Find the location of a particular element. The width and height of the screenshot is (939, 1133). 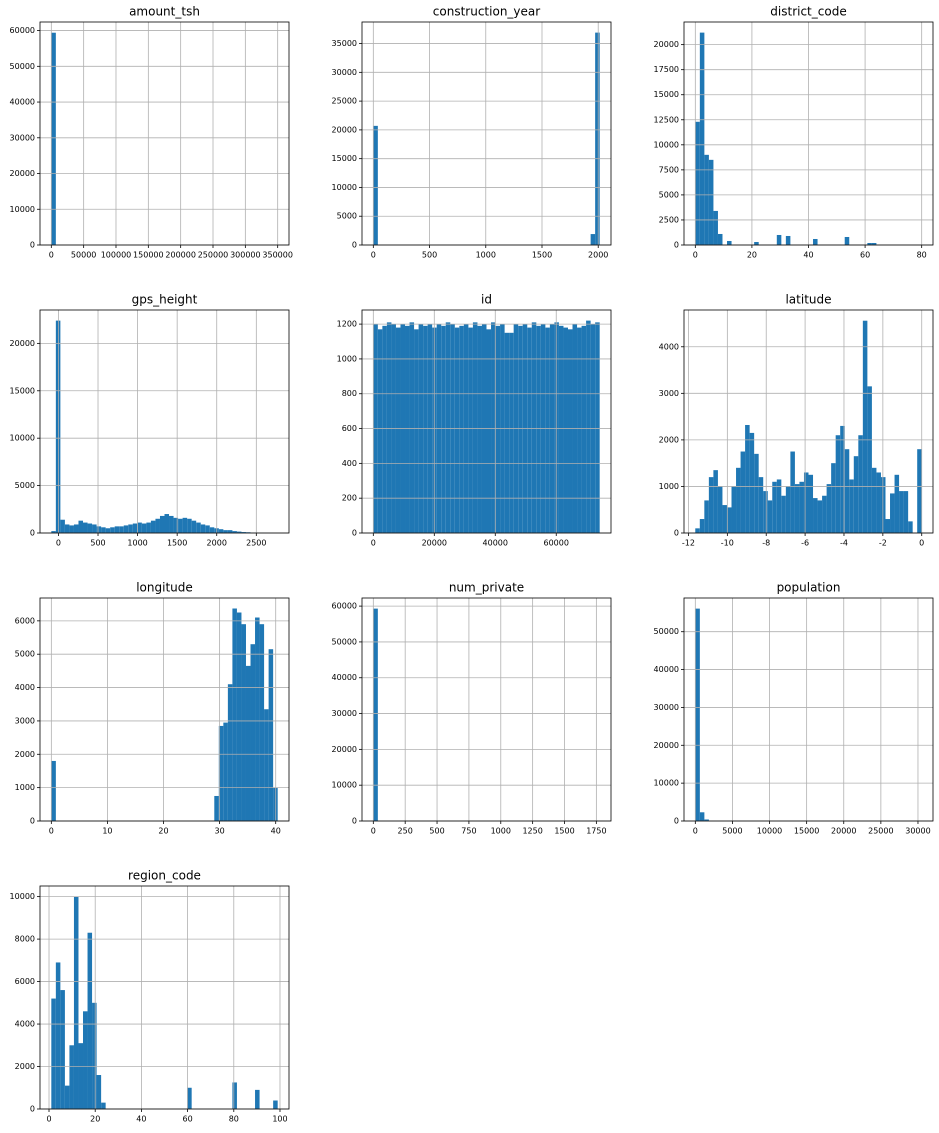

x-tick-label: 200000 is located at coordinates (180, 255).